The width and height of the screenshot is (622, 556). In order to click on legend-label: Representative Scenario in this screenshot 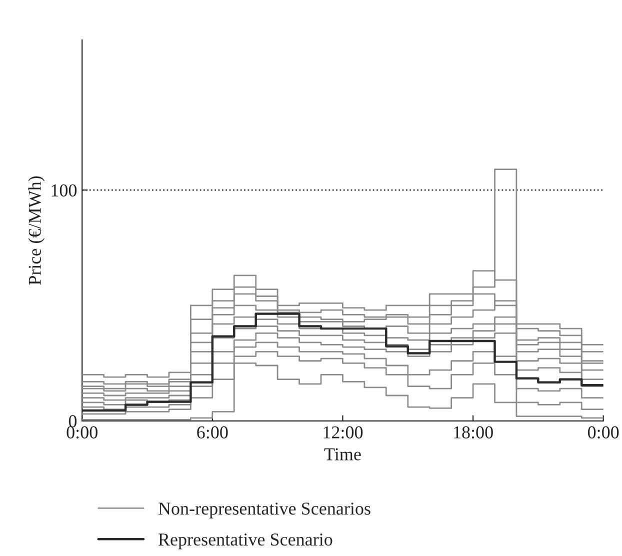, I will do `click(245, 542)`.